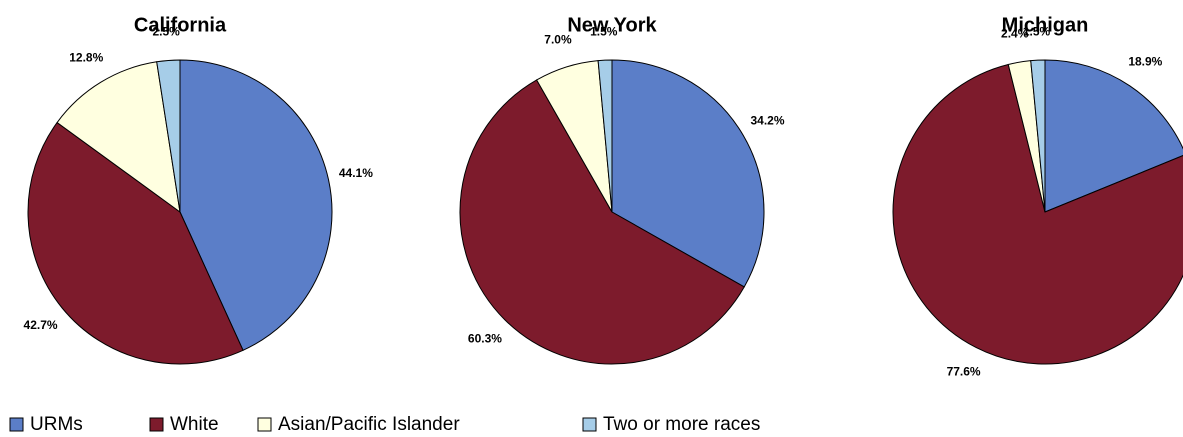 The image size is (1183, 437). I want to click on value-label: 60.3%, so click(485, 339).